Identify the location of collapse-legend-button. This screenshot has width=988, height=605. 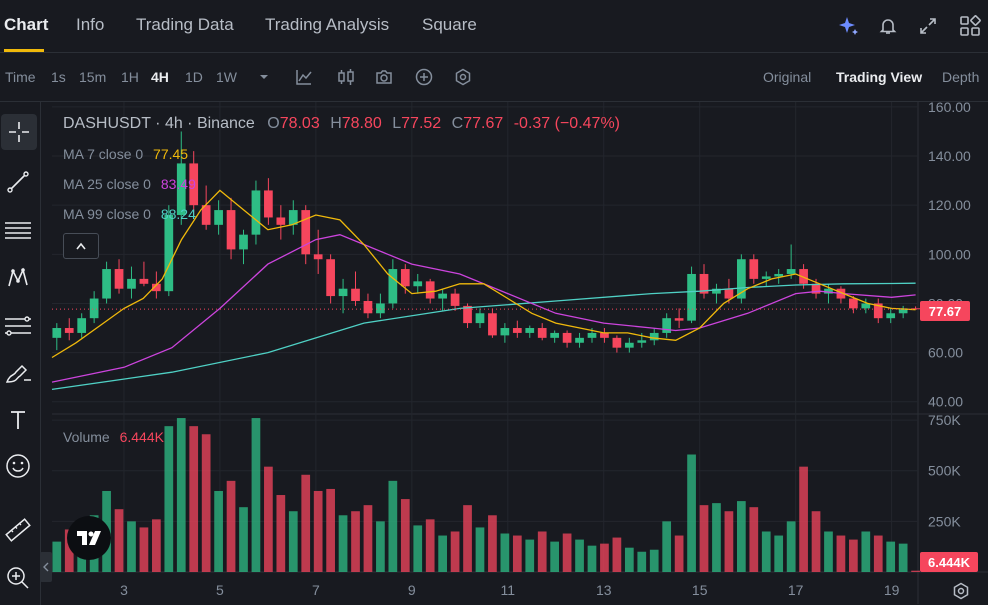
(81, 246).